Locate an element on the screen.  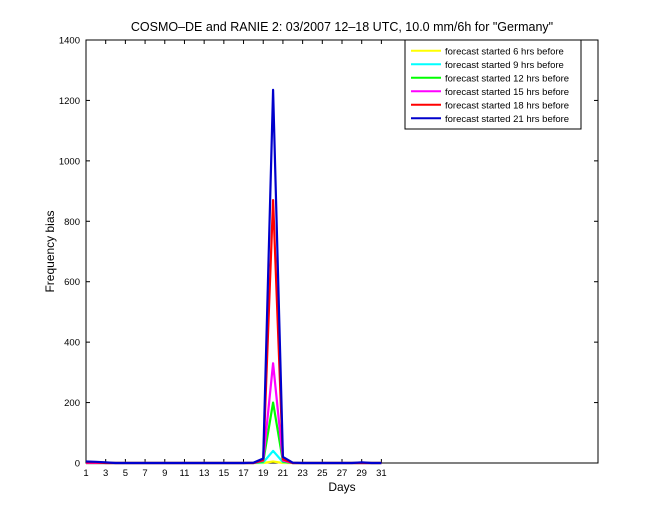
y-tick-label: 200 is located at coordinates (72, 403).